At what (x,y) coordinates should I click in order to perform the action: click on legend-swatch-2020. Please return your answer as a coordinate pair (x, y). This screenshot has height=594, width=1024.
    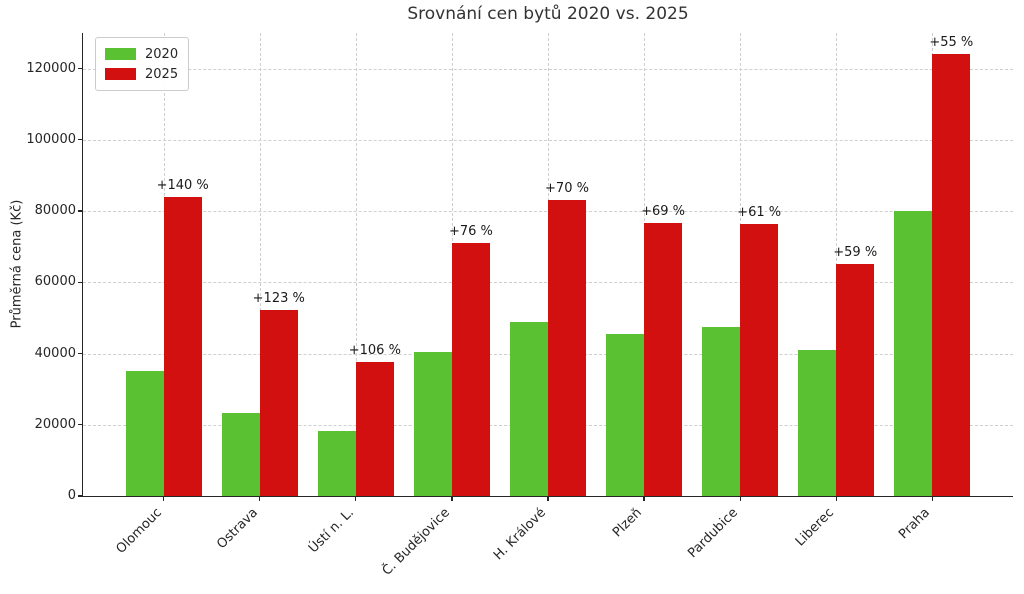
    Looking at the image, I should click on (120, 54).